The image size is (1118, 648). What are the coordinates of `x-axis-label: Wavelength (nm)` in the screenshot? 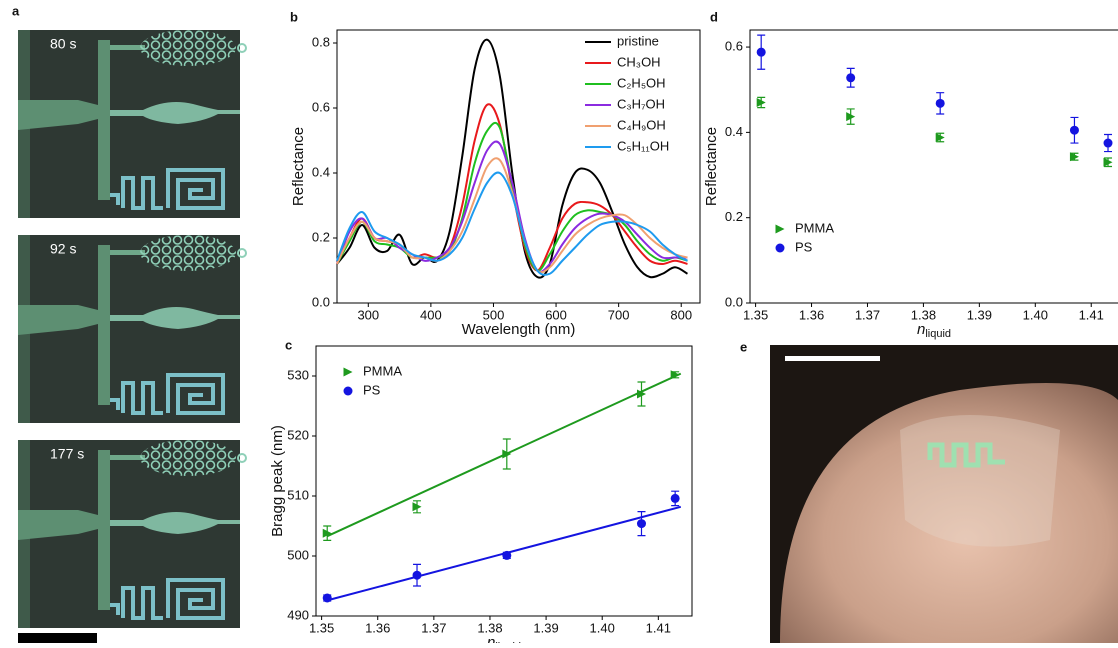 It's located at (519, 329).